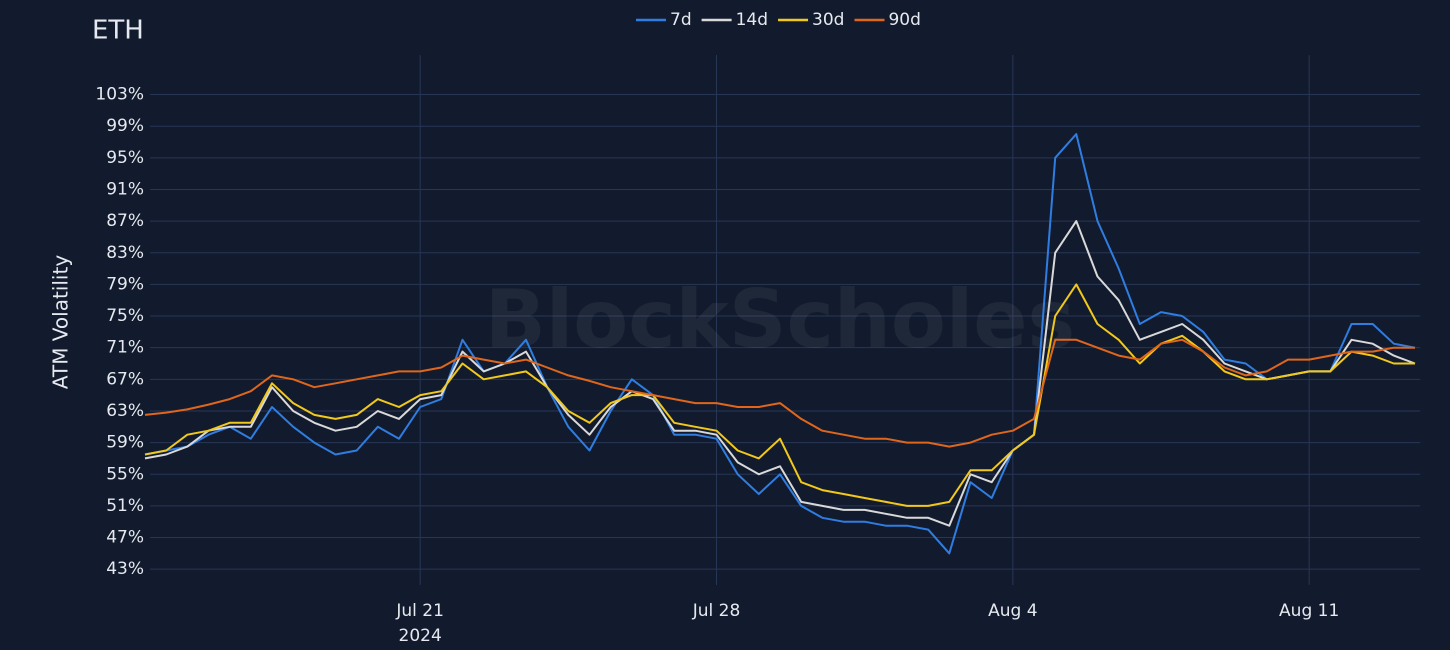 The height and width of the screenshot is (650, 1450). I want to click on y-axis-label: ATM Volatility, so click(61, 322).